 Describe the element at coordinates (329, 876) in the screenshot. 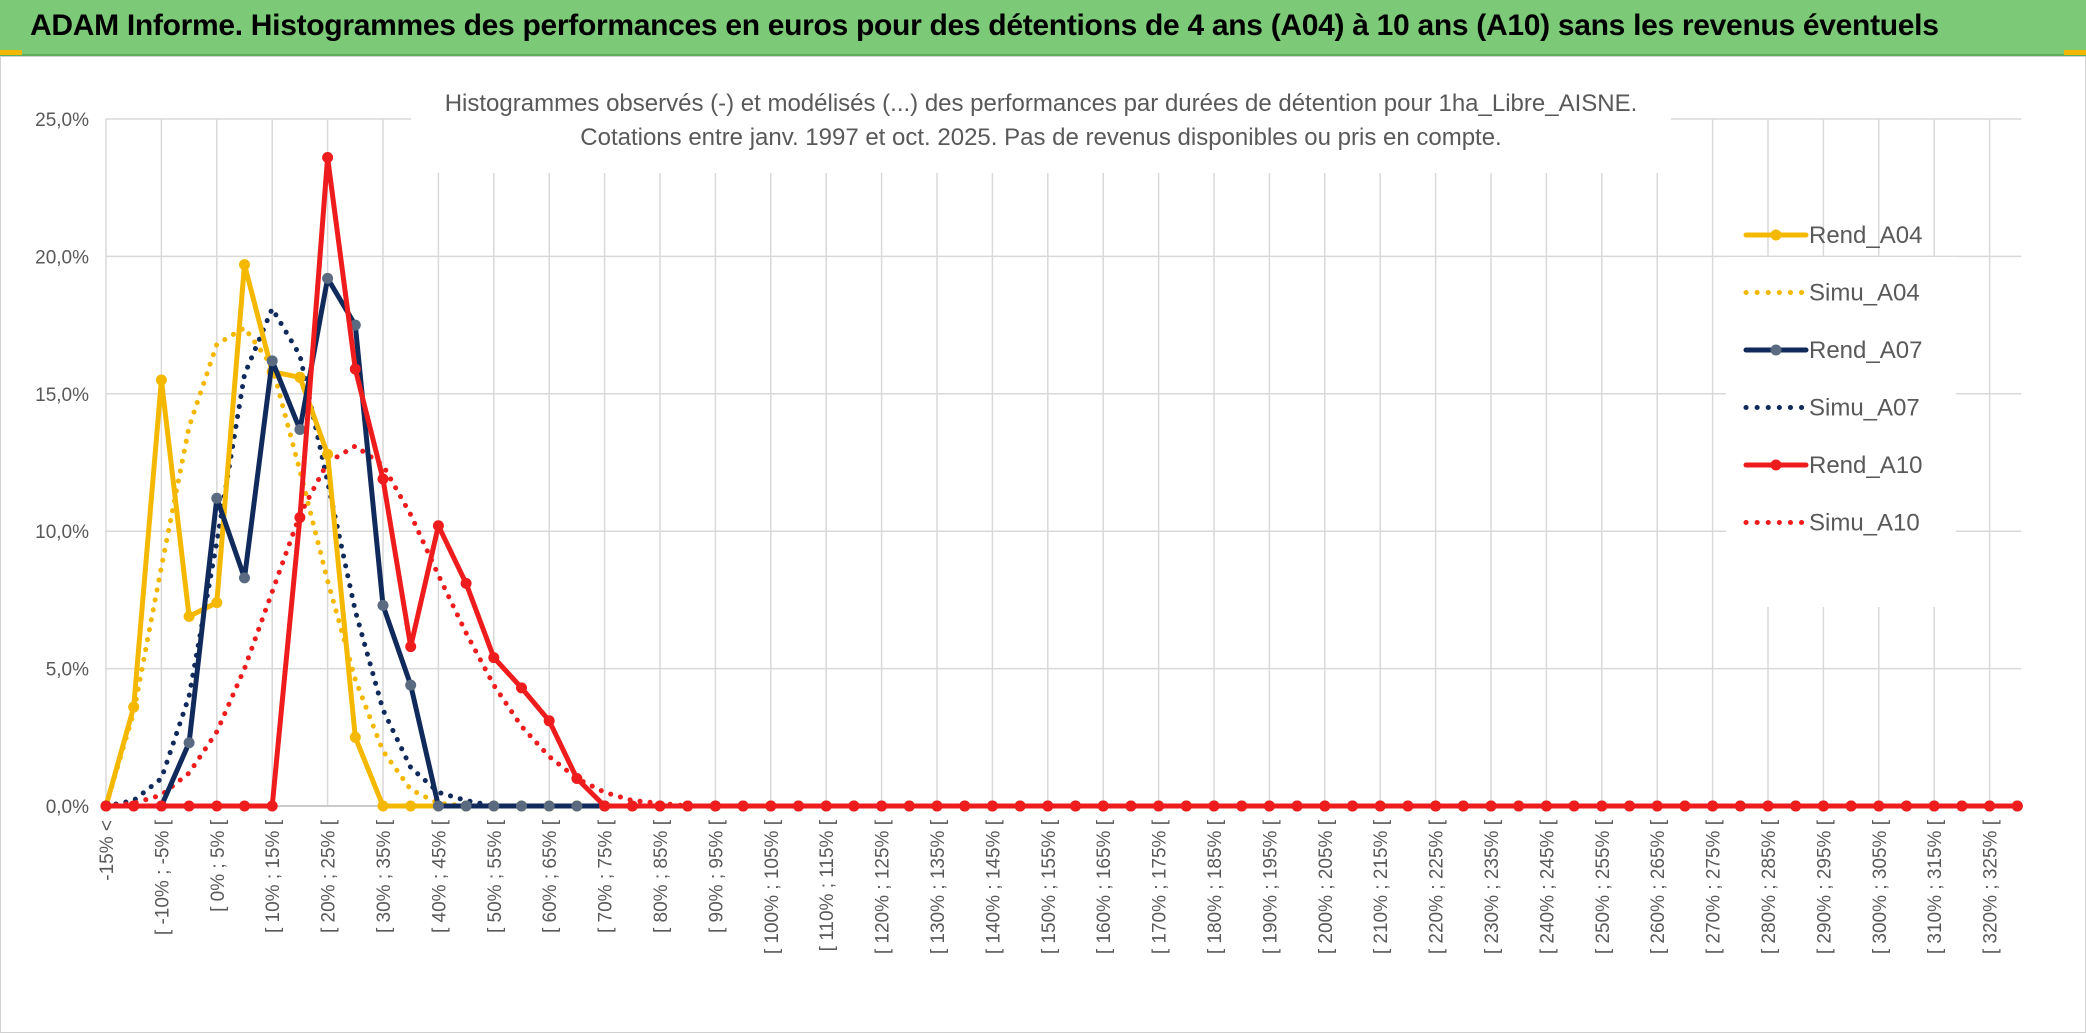

I see `x-tick-label: [ 20% ; 25% [` at that location.